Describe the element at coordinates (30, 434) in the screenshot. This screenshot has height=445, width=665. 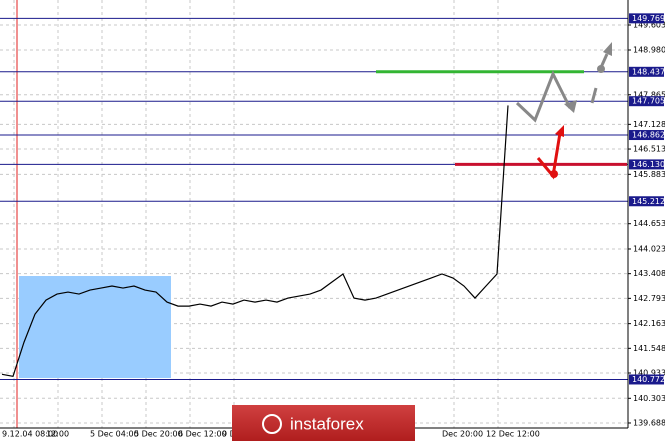
I see `x-tick-label: 9.12.04 08:00` at that location.